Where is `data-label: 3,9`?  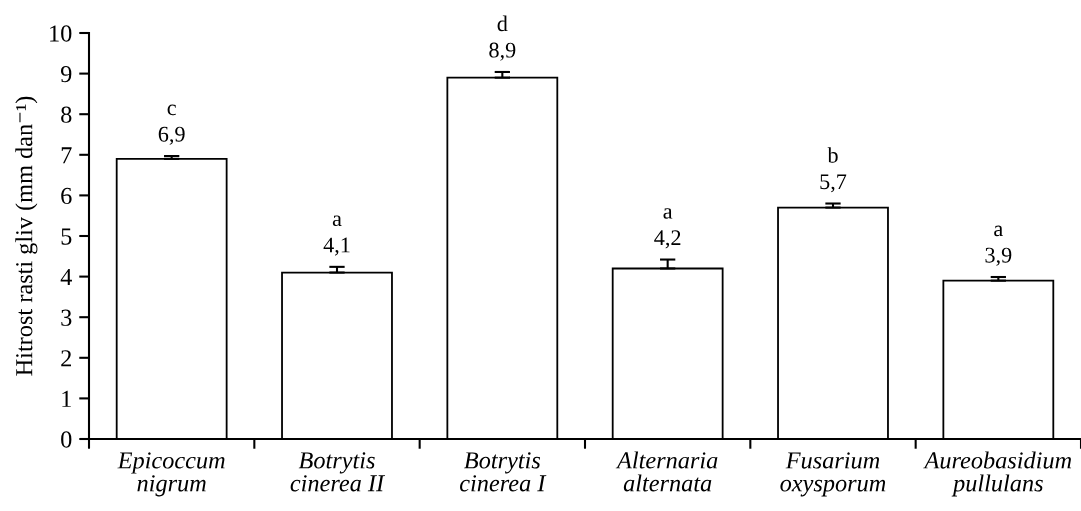 data-label: 3,9 is located at coordinates (998, 256).